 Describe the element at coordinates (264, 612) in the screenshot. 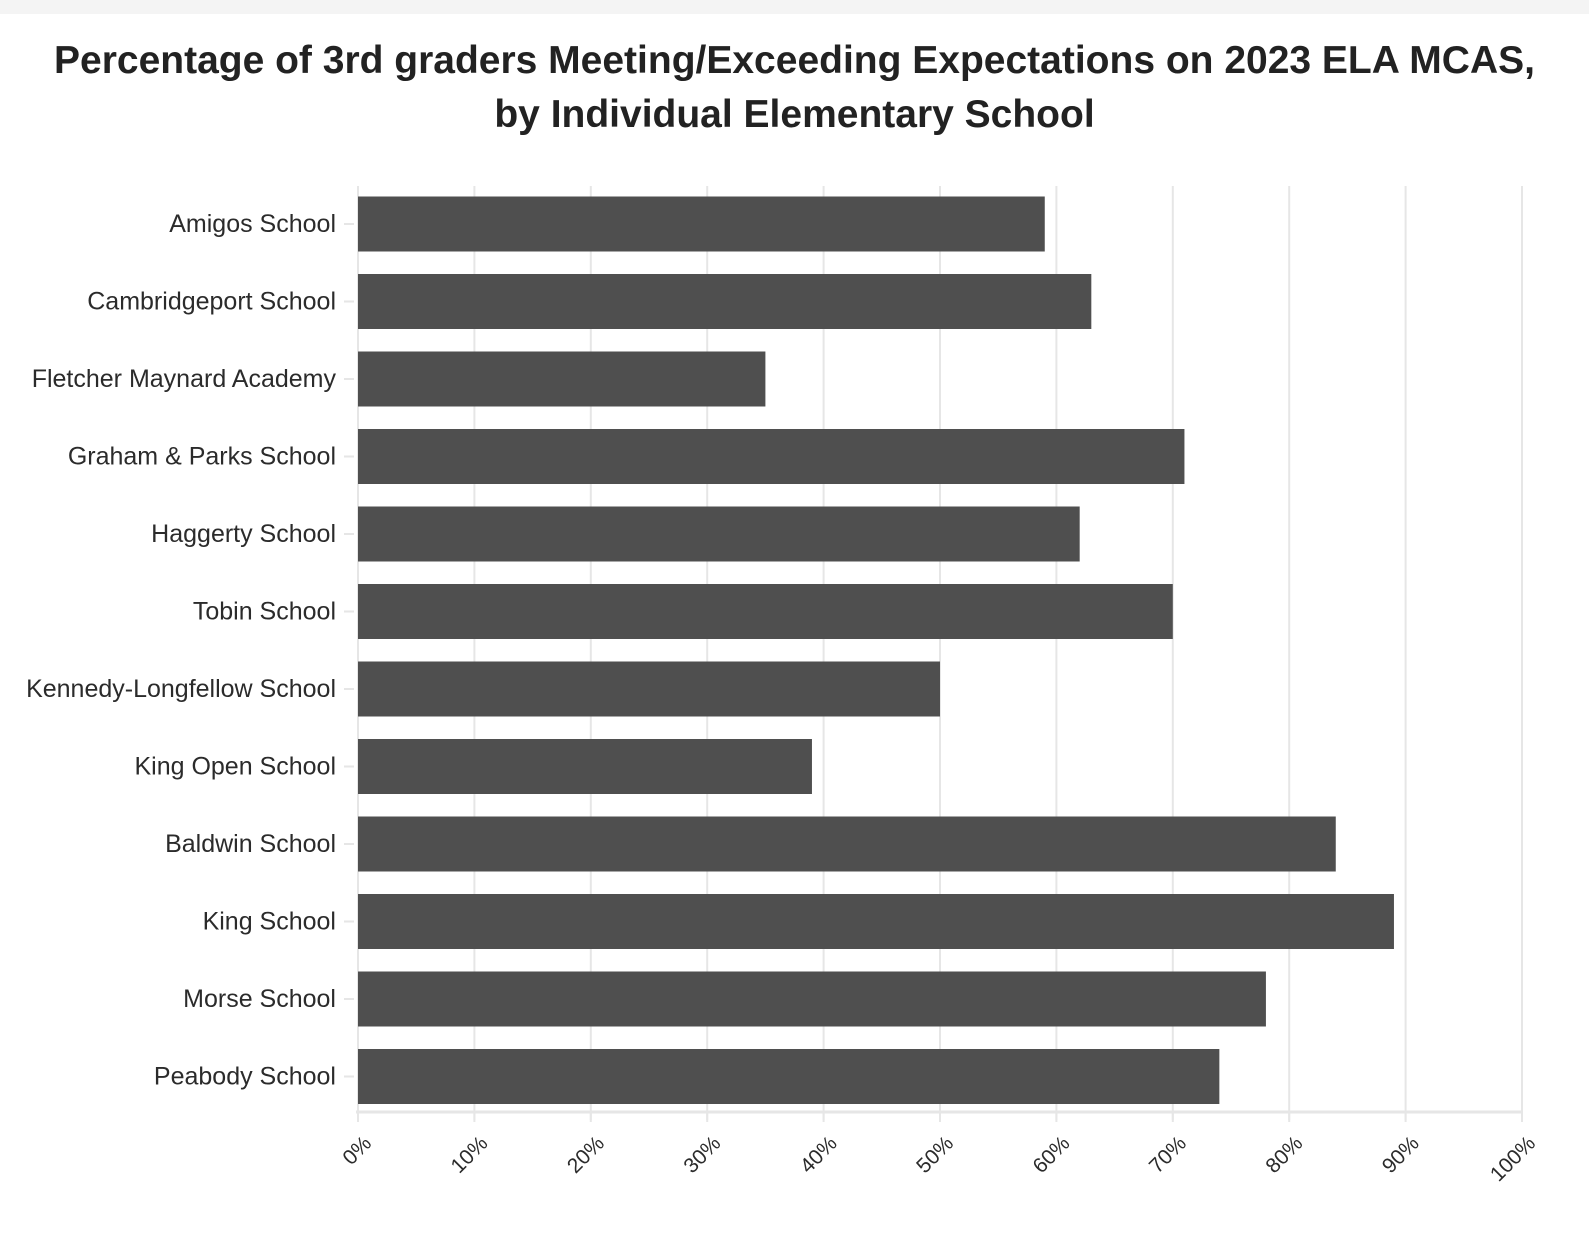

I see `category-label-5: Tobin School` at that location.